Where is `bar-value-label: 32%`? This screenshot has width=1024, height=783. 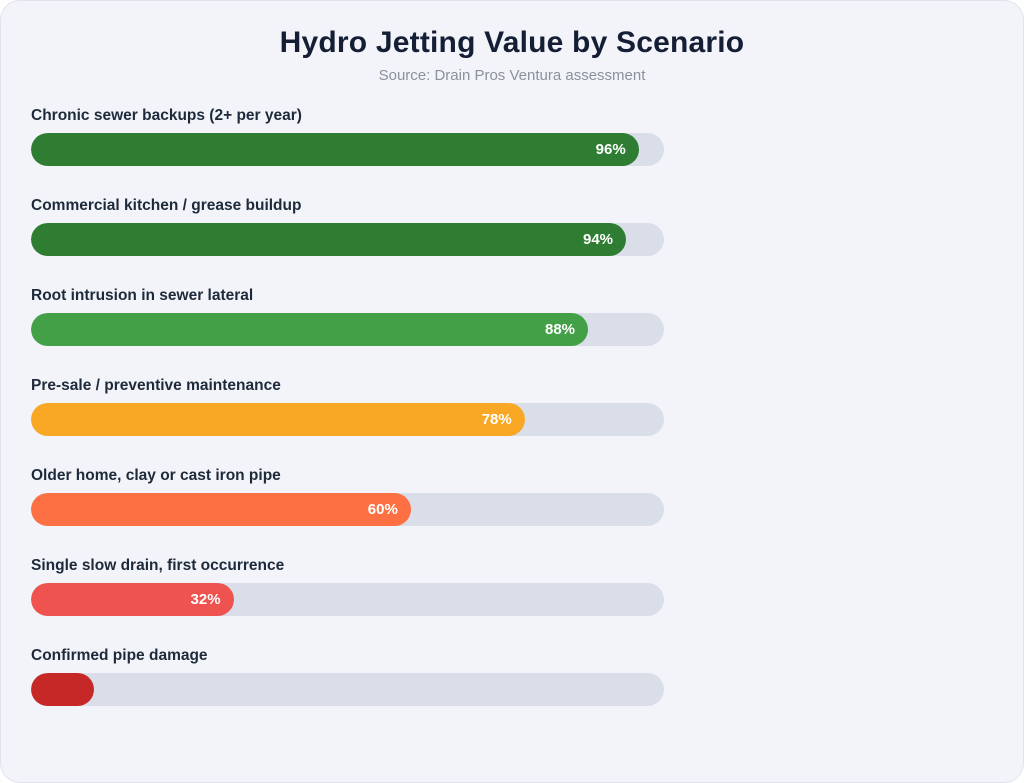
bar-value-label: 32% is located at coordinates (205, 599).